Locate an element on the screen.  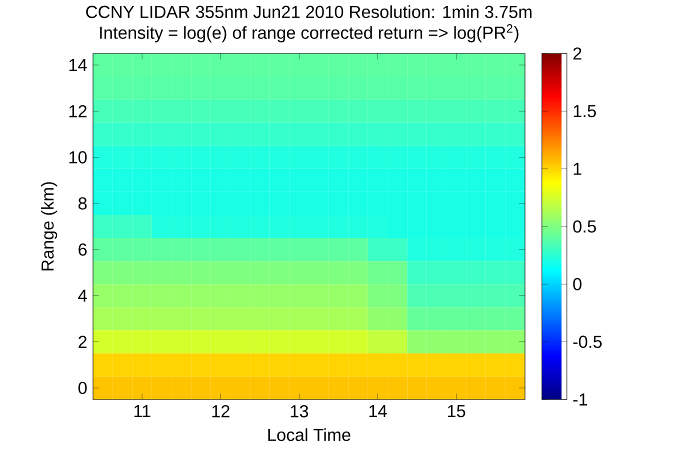
y-tick-label: 8 is located at coordinates (82, 203).